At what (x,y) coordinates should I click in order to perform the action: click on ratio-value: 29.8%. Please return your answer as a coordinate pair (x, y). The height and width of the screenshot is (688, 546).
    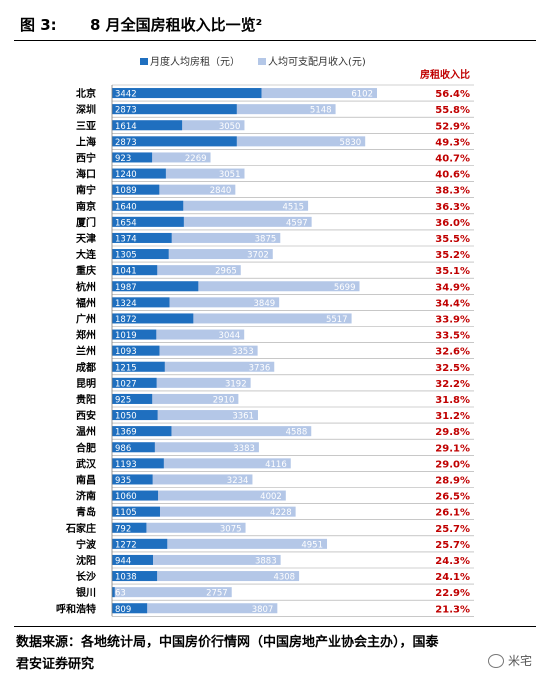
    Looking at the image, I should click on (452, 432).